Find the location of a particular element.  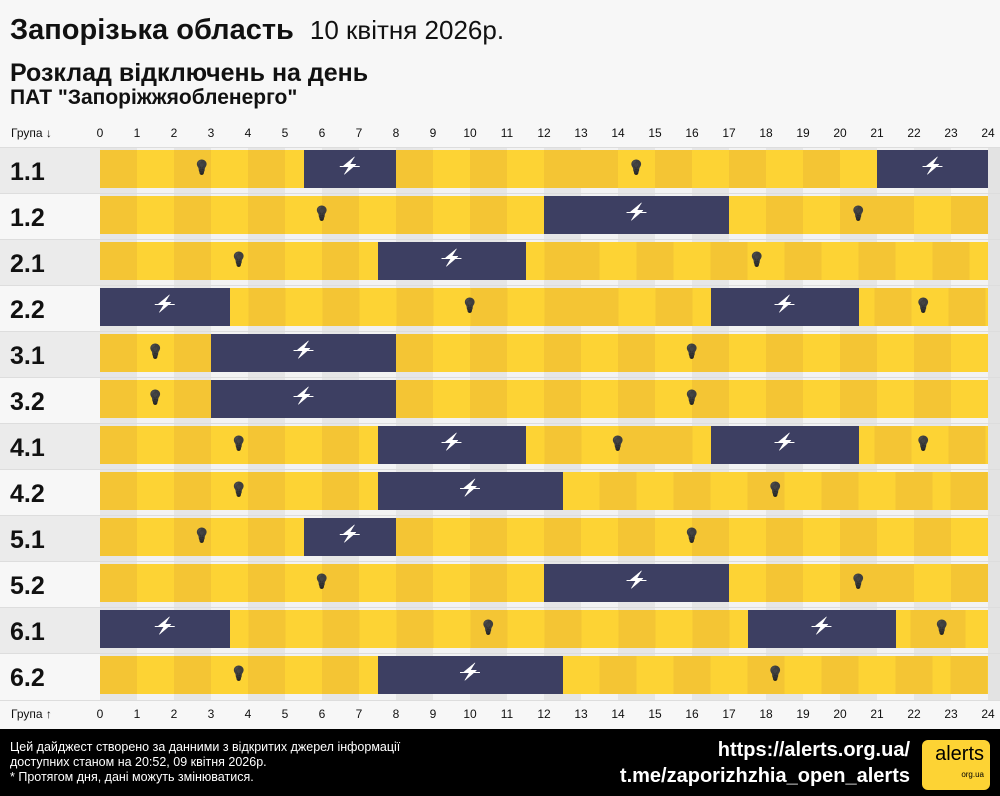

group-label: 3.2 is located at coordinates (50, 401).